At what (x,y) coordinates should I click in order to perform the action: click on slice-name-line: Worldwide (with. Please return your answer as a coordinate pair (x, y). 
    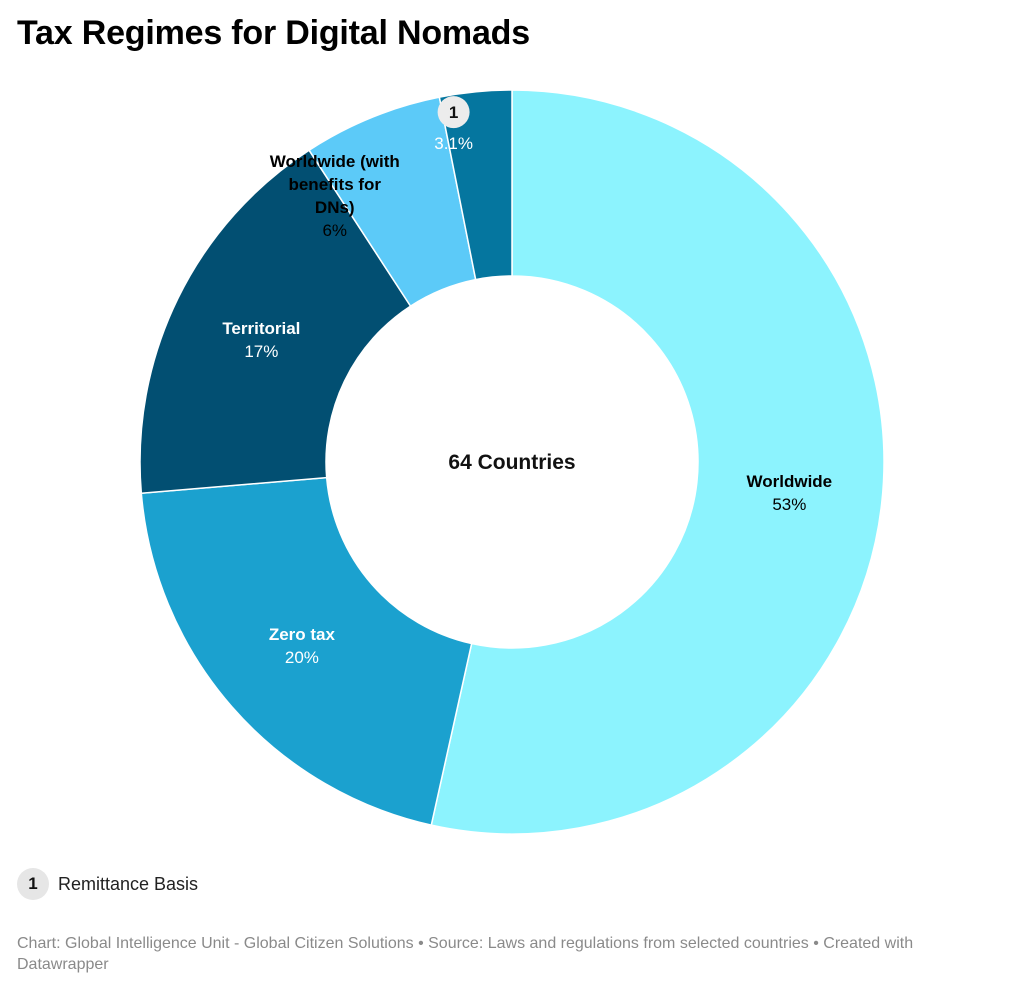
    Looking at the image, I should click on (335, 161).